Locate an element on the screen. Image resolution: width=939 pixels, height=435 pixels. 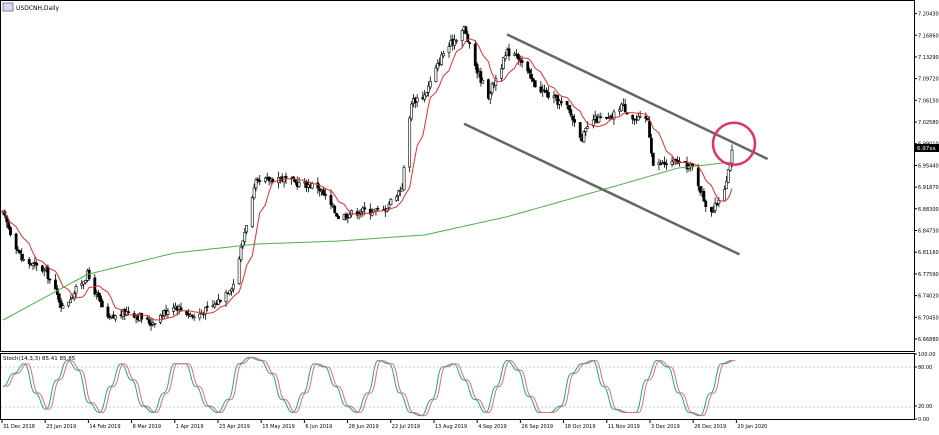
price-tick-label: 6.84730 is located at coordinates (928, 232).